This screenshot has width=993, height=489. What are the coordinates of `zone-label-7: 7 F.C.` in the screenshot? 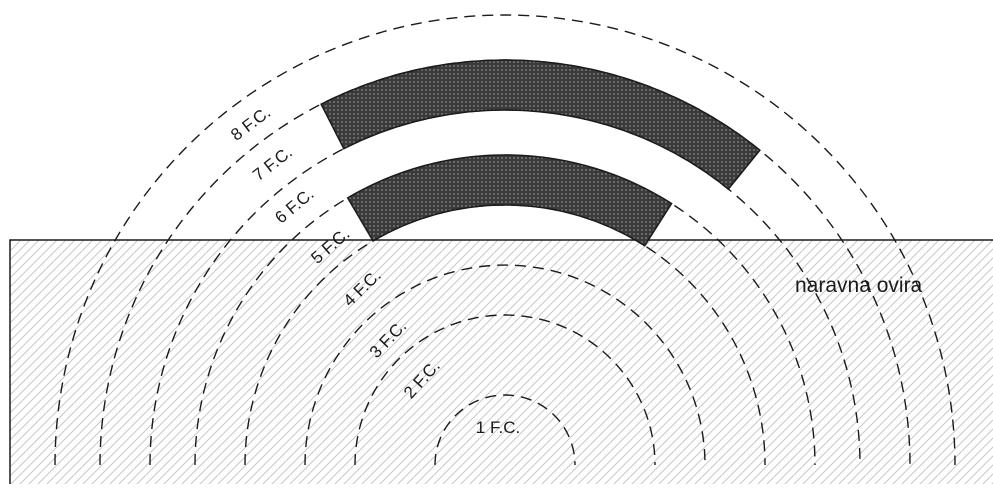 It's located at (272, 164).